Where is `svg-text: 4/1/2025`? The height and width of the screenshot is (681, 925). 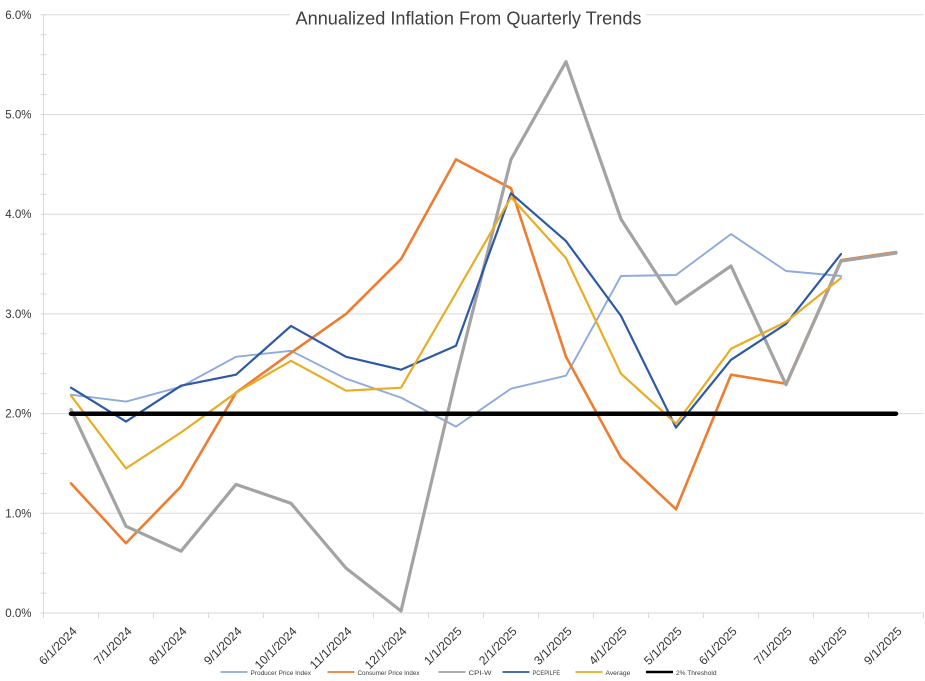
svg-text: 4/1/2025 is located at coordinates (608, 646).